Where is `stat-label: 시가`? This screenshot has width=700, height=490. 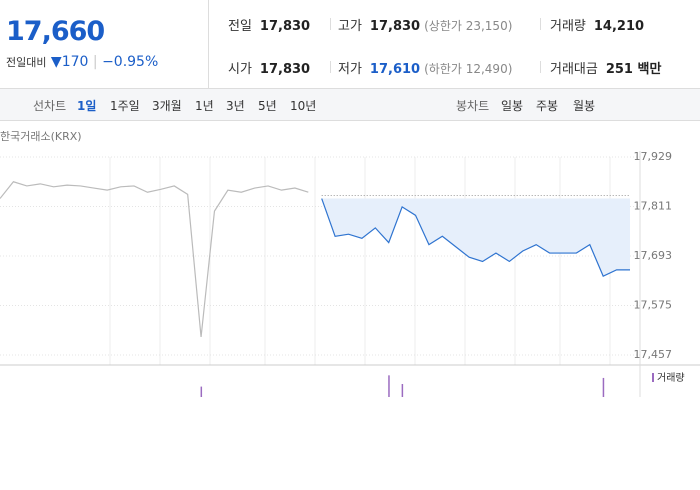 stat-label: 시가 is located at coordinates (240, 69).